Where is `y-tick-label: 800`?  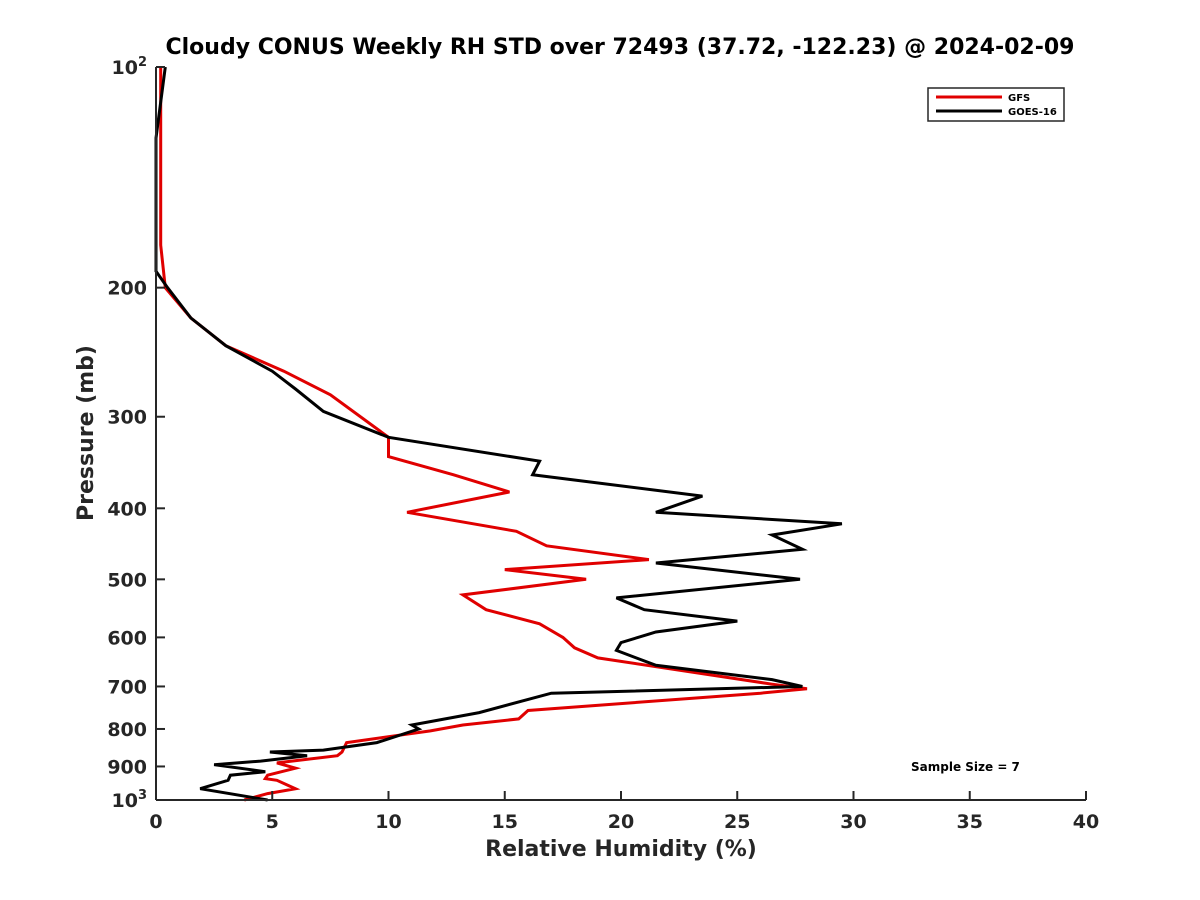 y-tick-label: 800 is located at coordinates (127, 730).